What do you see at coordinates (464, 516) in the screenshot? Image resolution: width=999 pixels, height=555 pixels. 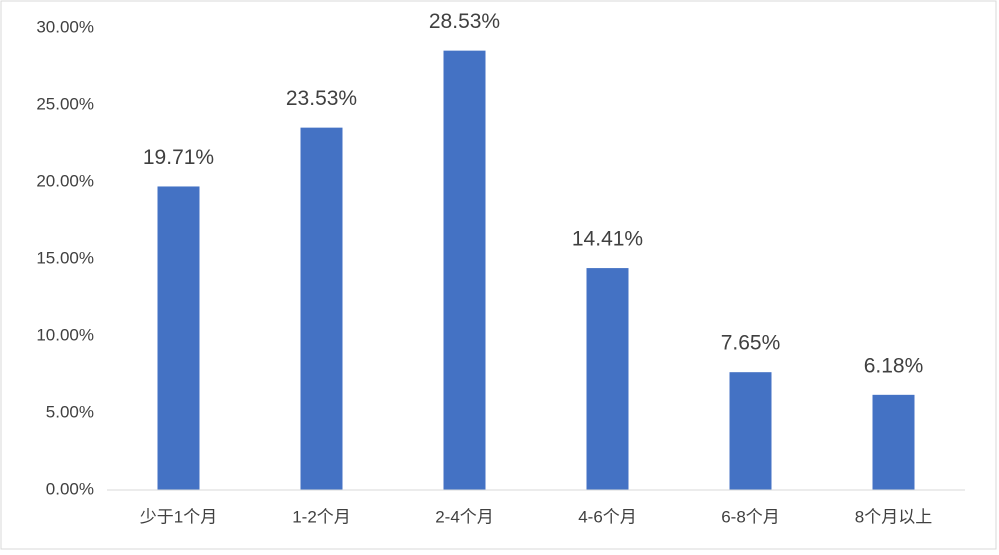 I see `x-tick-label: 2-4个月` at bounding box center [464, 516].